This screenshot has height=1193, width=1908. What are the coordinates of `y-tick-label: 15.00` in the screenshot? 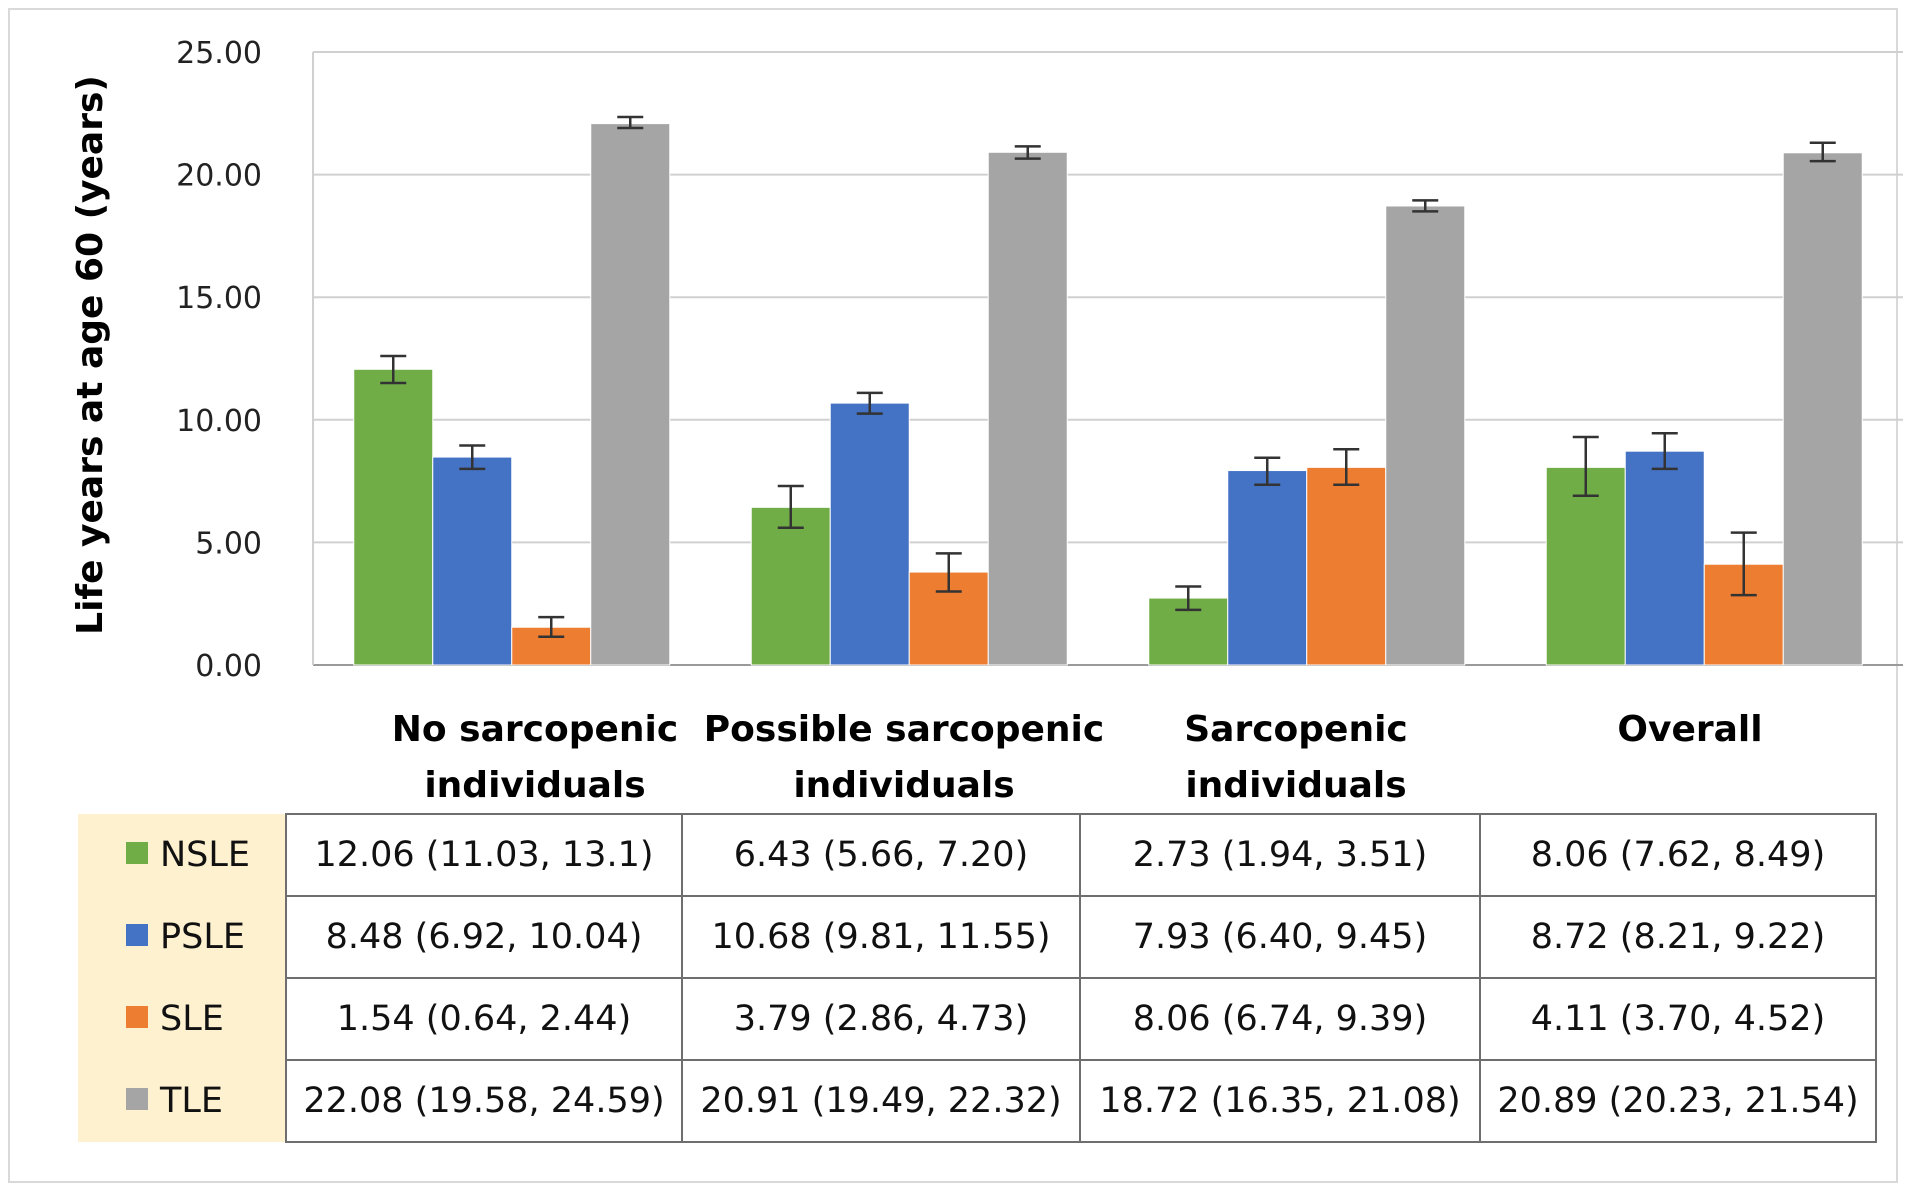 It's located at (219, 298).